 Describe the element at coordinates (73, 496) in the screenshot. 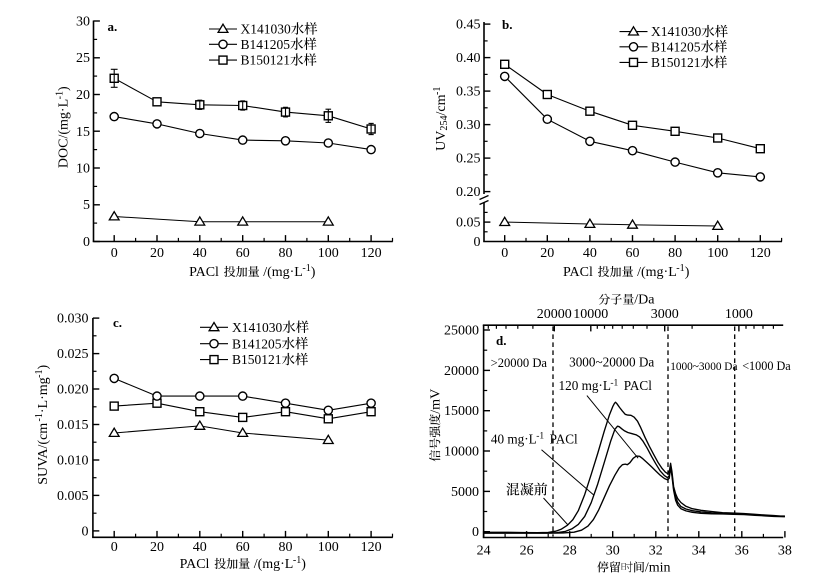

I see `svg-text: 0.005` at that location.